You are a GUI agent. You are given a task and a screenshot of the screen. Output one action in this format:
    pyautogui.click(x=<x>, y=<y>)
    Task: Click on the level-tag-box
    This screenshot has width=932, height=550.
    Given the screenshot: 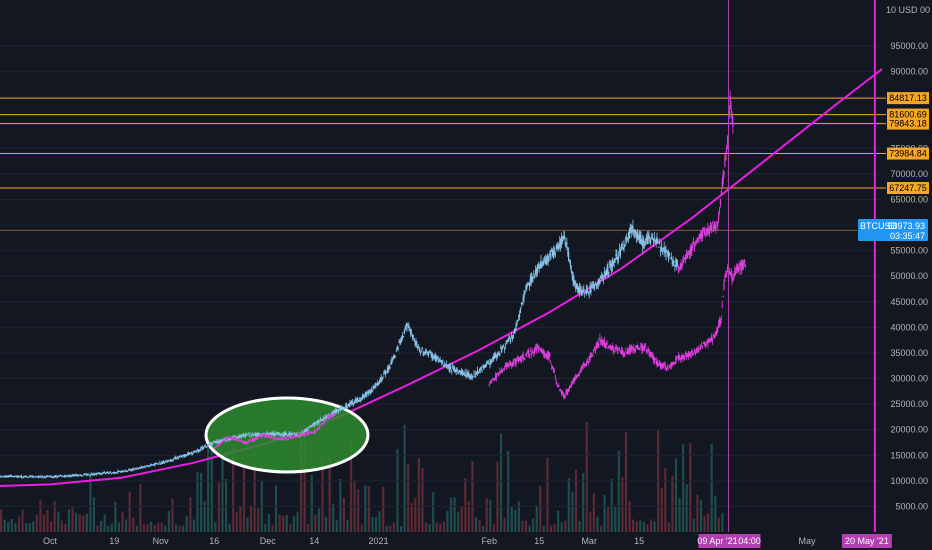 What is the action you would take?
    pyautogui.click(x=908, y=98)
    